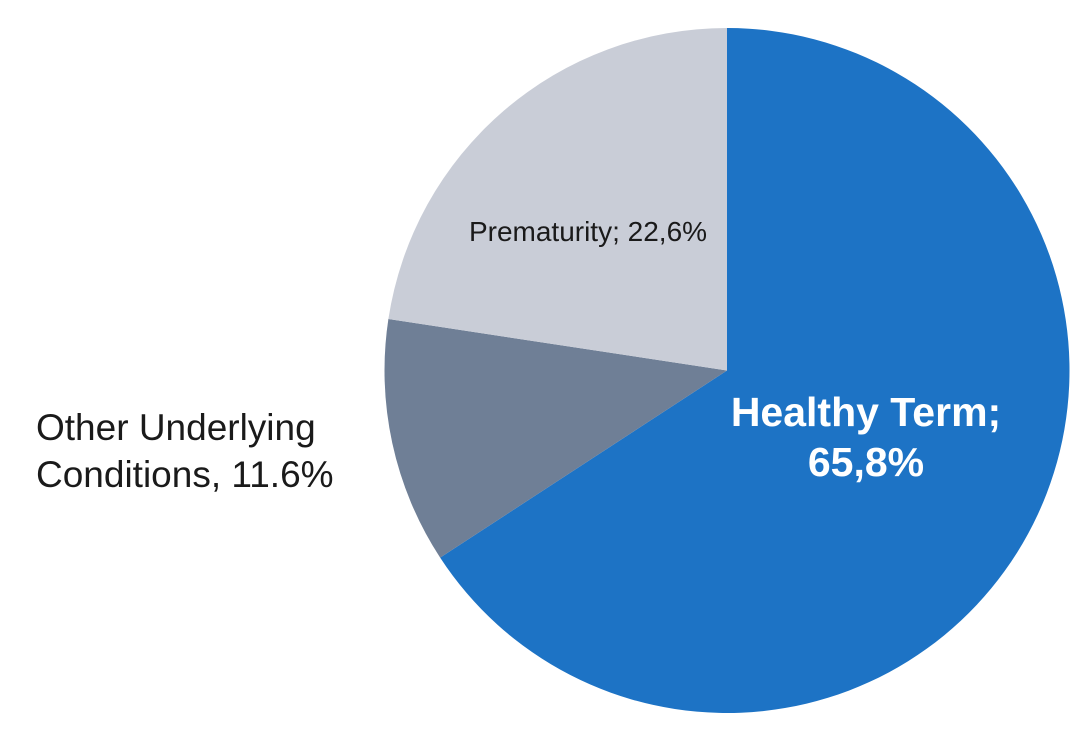  What do you see at coordinates (185, 451) in the screenshot?
I see `label-other-underlying-conditions: Other Underlying Conditions, 11.6%` at bounding box center [185, 451].